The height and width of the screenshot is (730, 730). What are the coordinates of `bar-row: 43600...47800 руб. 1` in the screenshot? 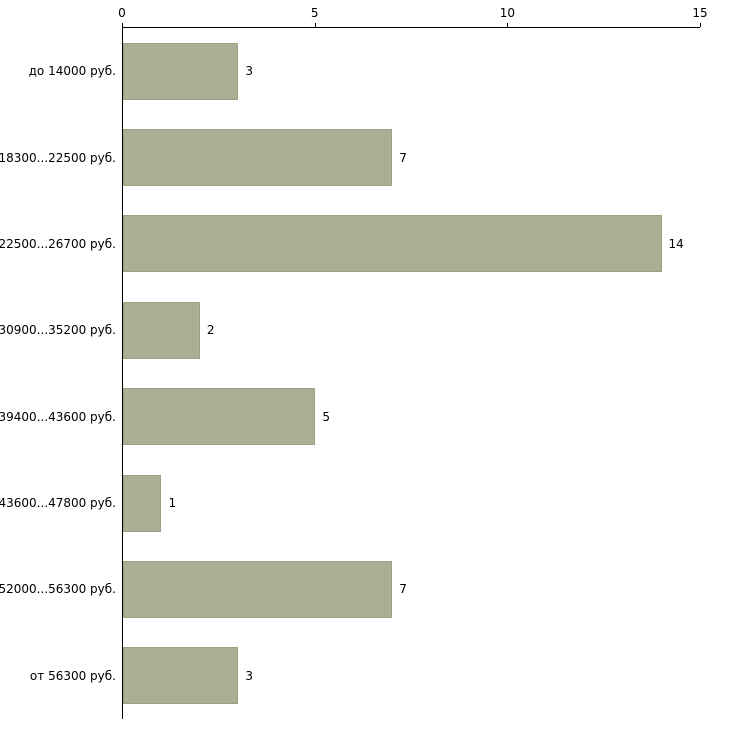 It's located at (350, 503).